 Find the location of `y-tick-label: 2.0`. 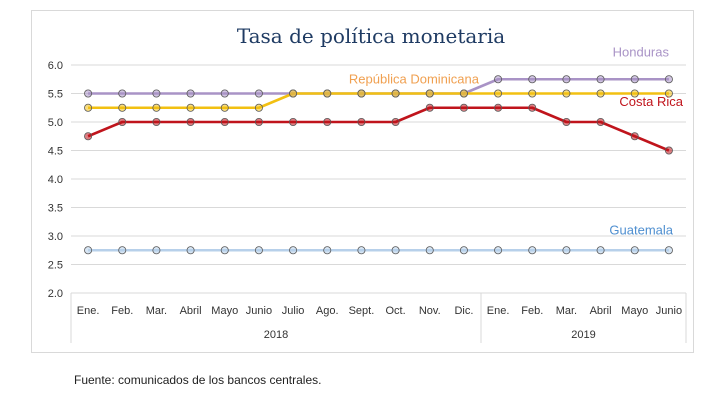

y-tick-label: 2.0 is located at coordinates (55, 294).